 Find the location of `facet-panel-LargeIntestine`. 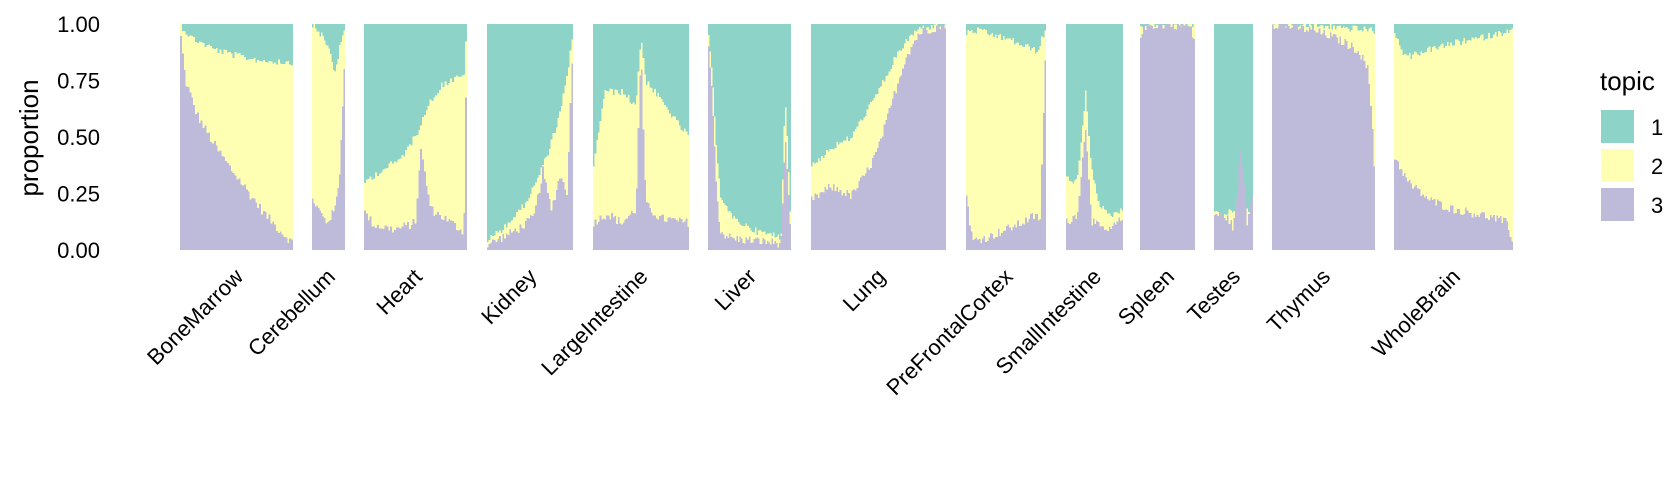

facet-panel-LargeIntestine is located at coordinates (641, 137).